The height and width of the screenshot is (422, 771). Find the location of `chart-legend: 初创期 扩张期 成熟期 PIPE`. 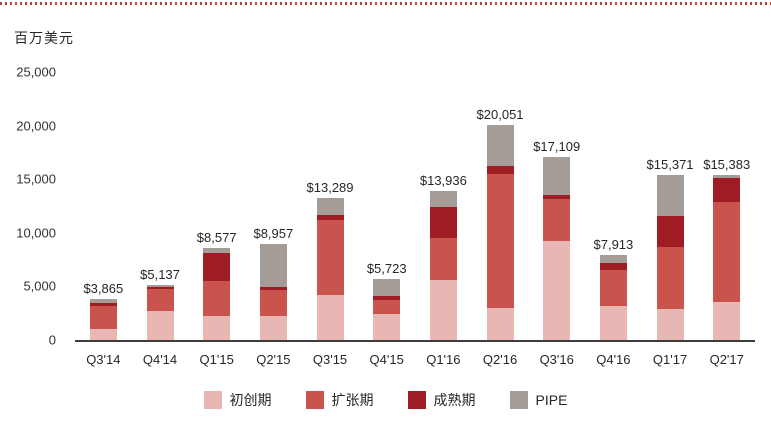

chart-legend: 初创期 扩张期 成熟期 PIPE is located at coordinates (385, 400).